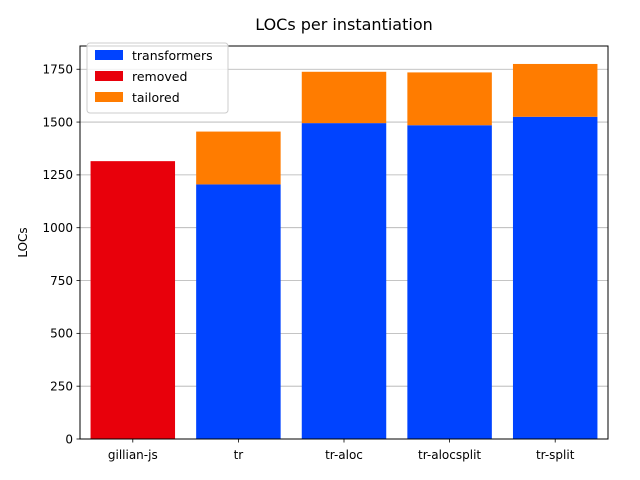  Describe the element at coordinates (449, 99) in the screenshot. I see `bar-tailored-tr-alocsplit` at that location.